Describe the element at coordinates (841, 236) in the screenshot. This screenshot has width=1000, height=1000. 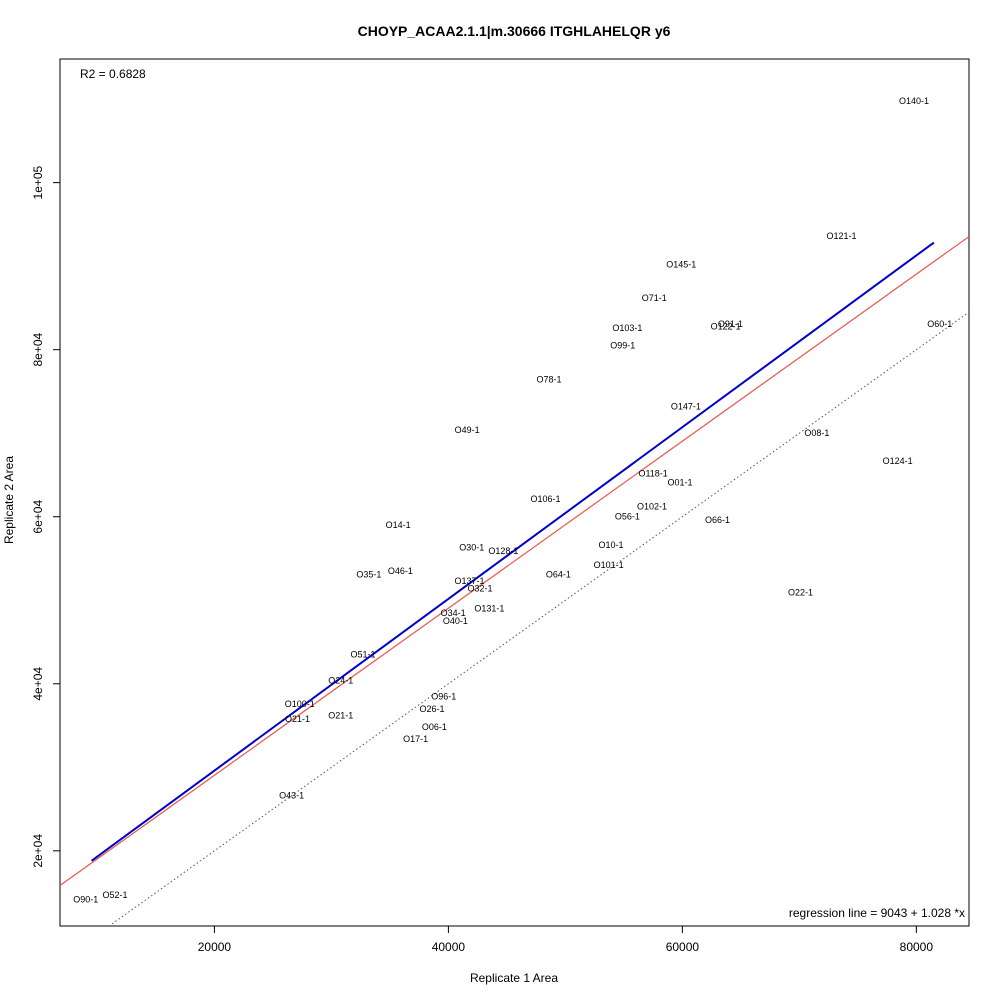
I see `point-label: O121-1` at that location.